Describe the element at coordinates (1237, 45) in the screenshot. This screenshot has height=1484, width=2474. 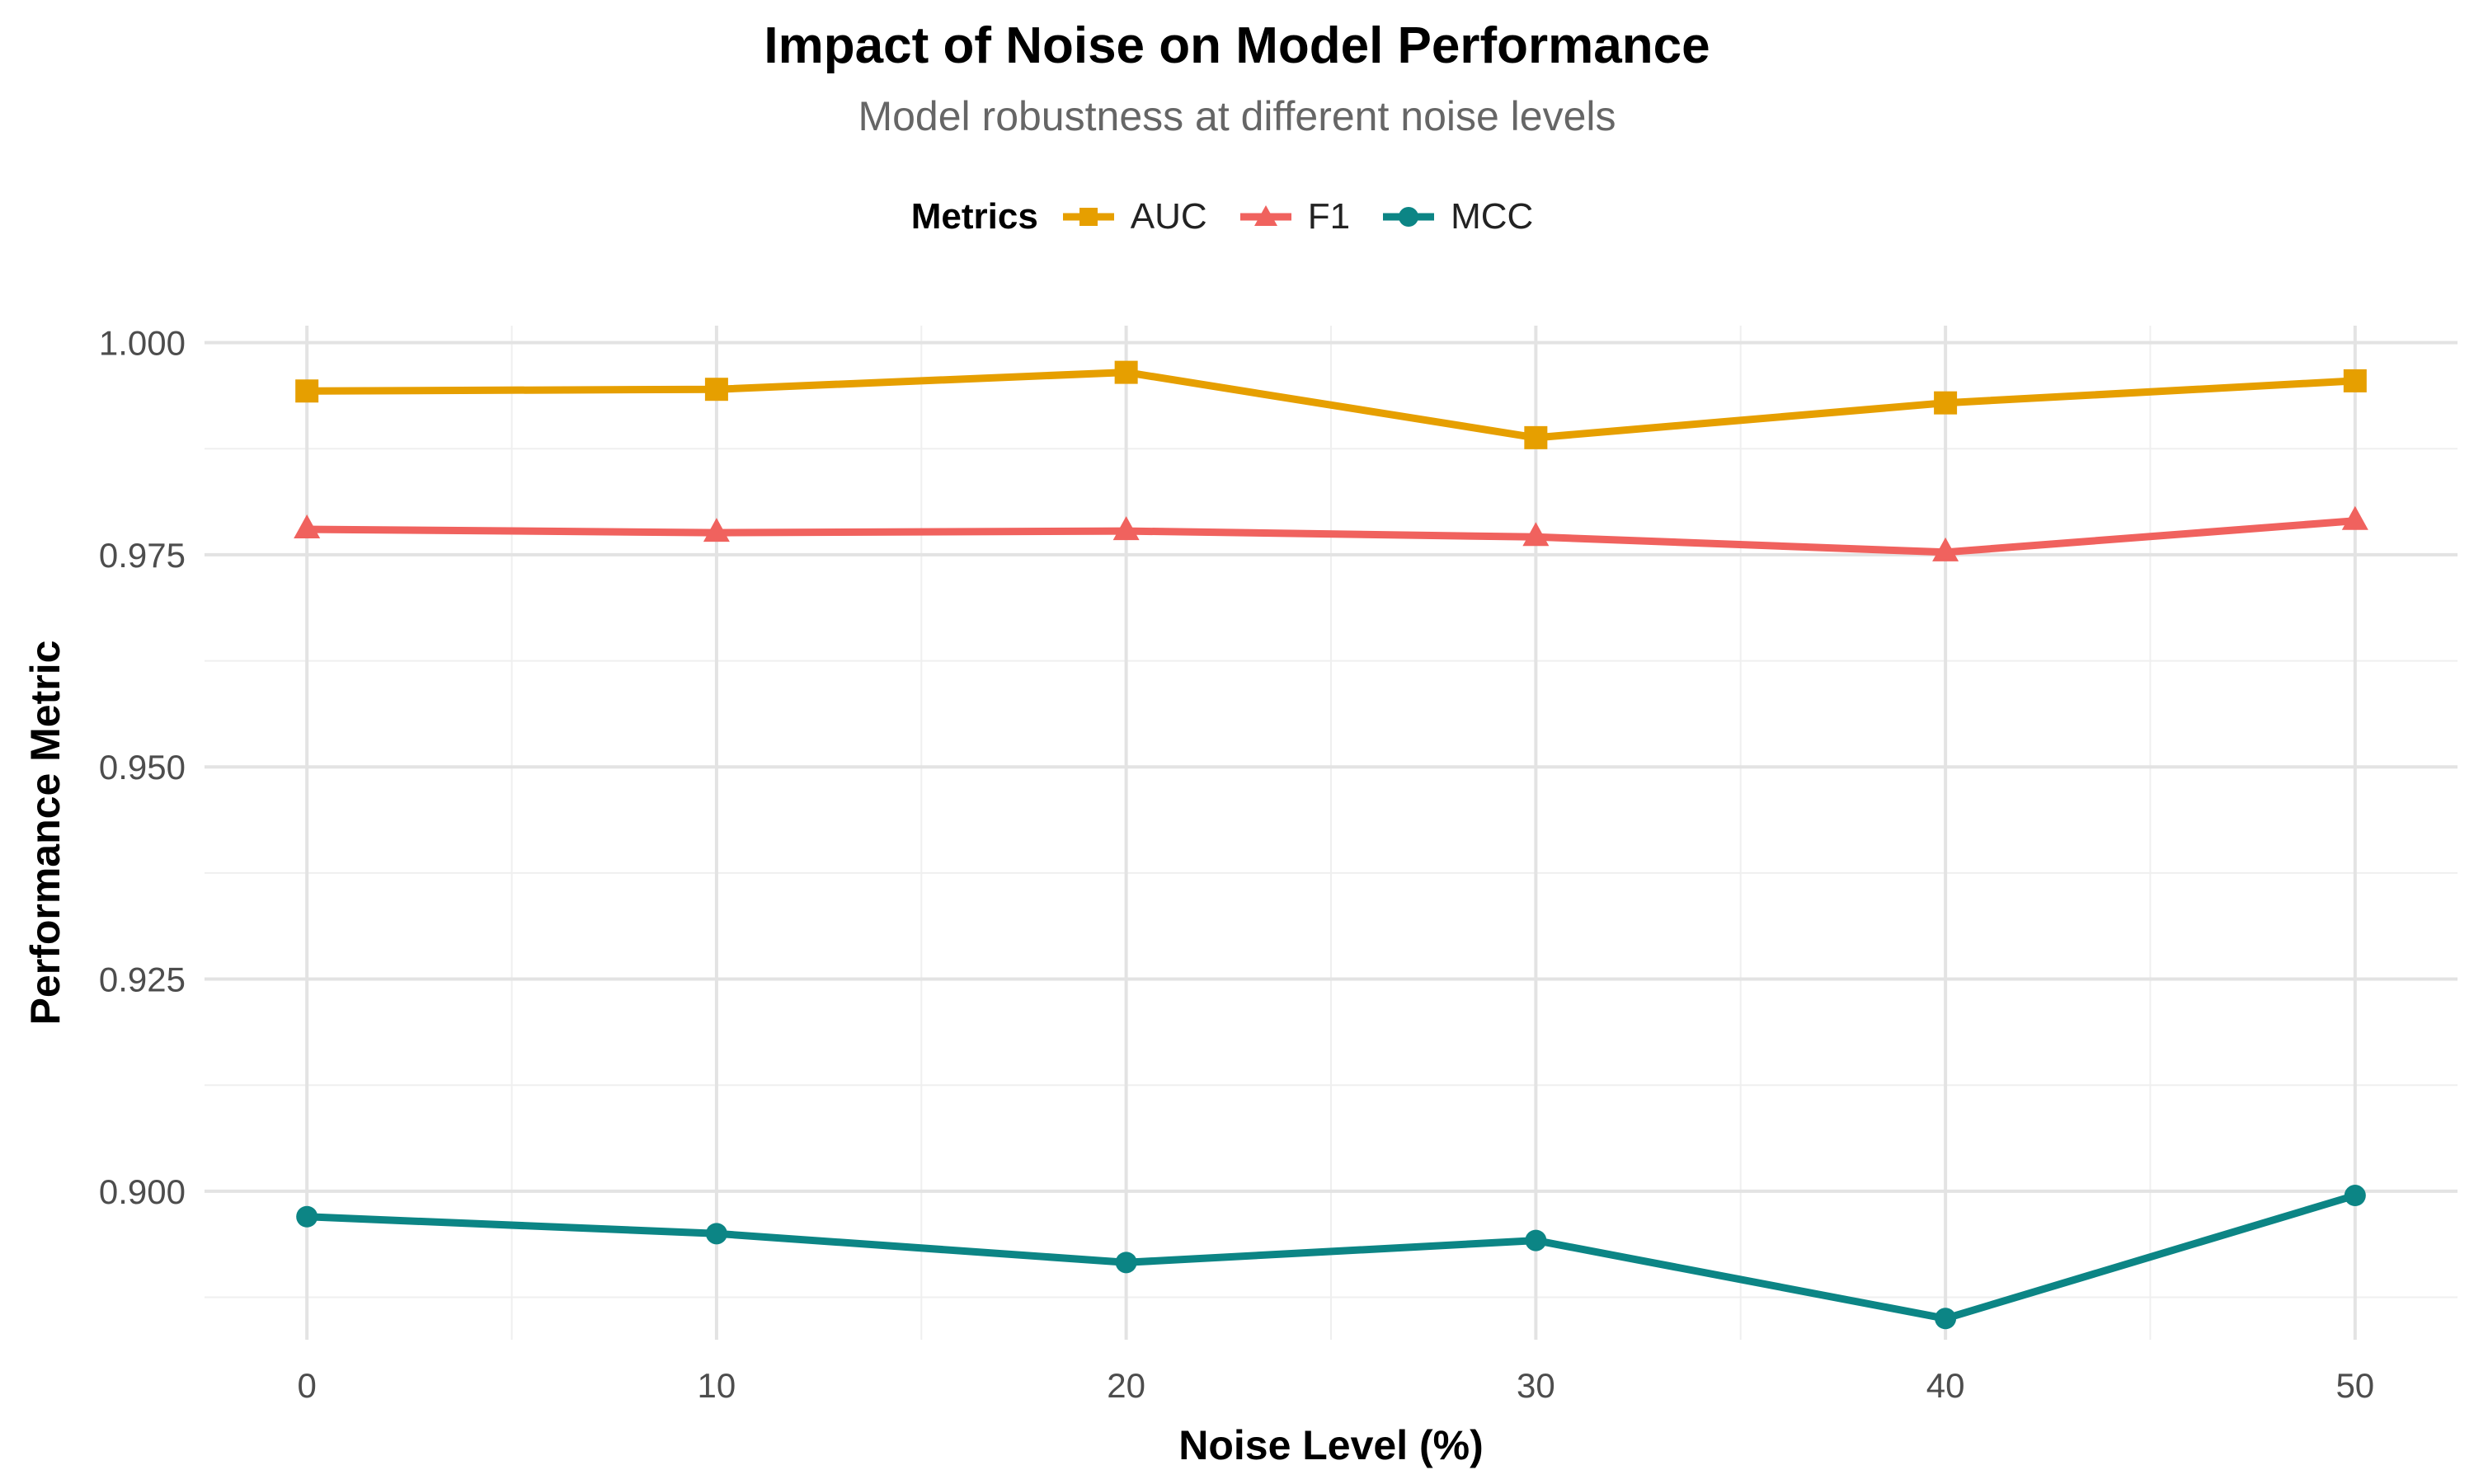
I see `chart-title: Impact of Noise on Model Performance` at that location.